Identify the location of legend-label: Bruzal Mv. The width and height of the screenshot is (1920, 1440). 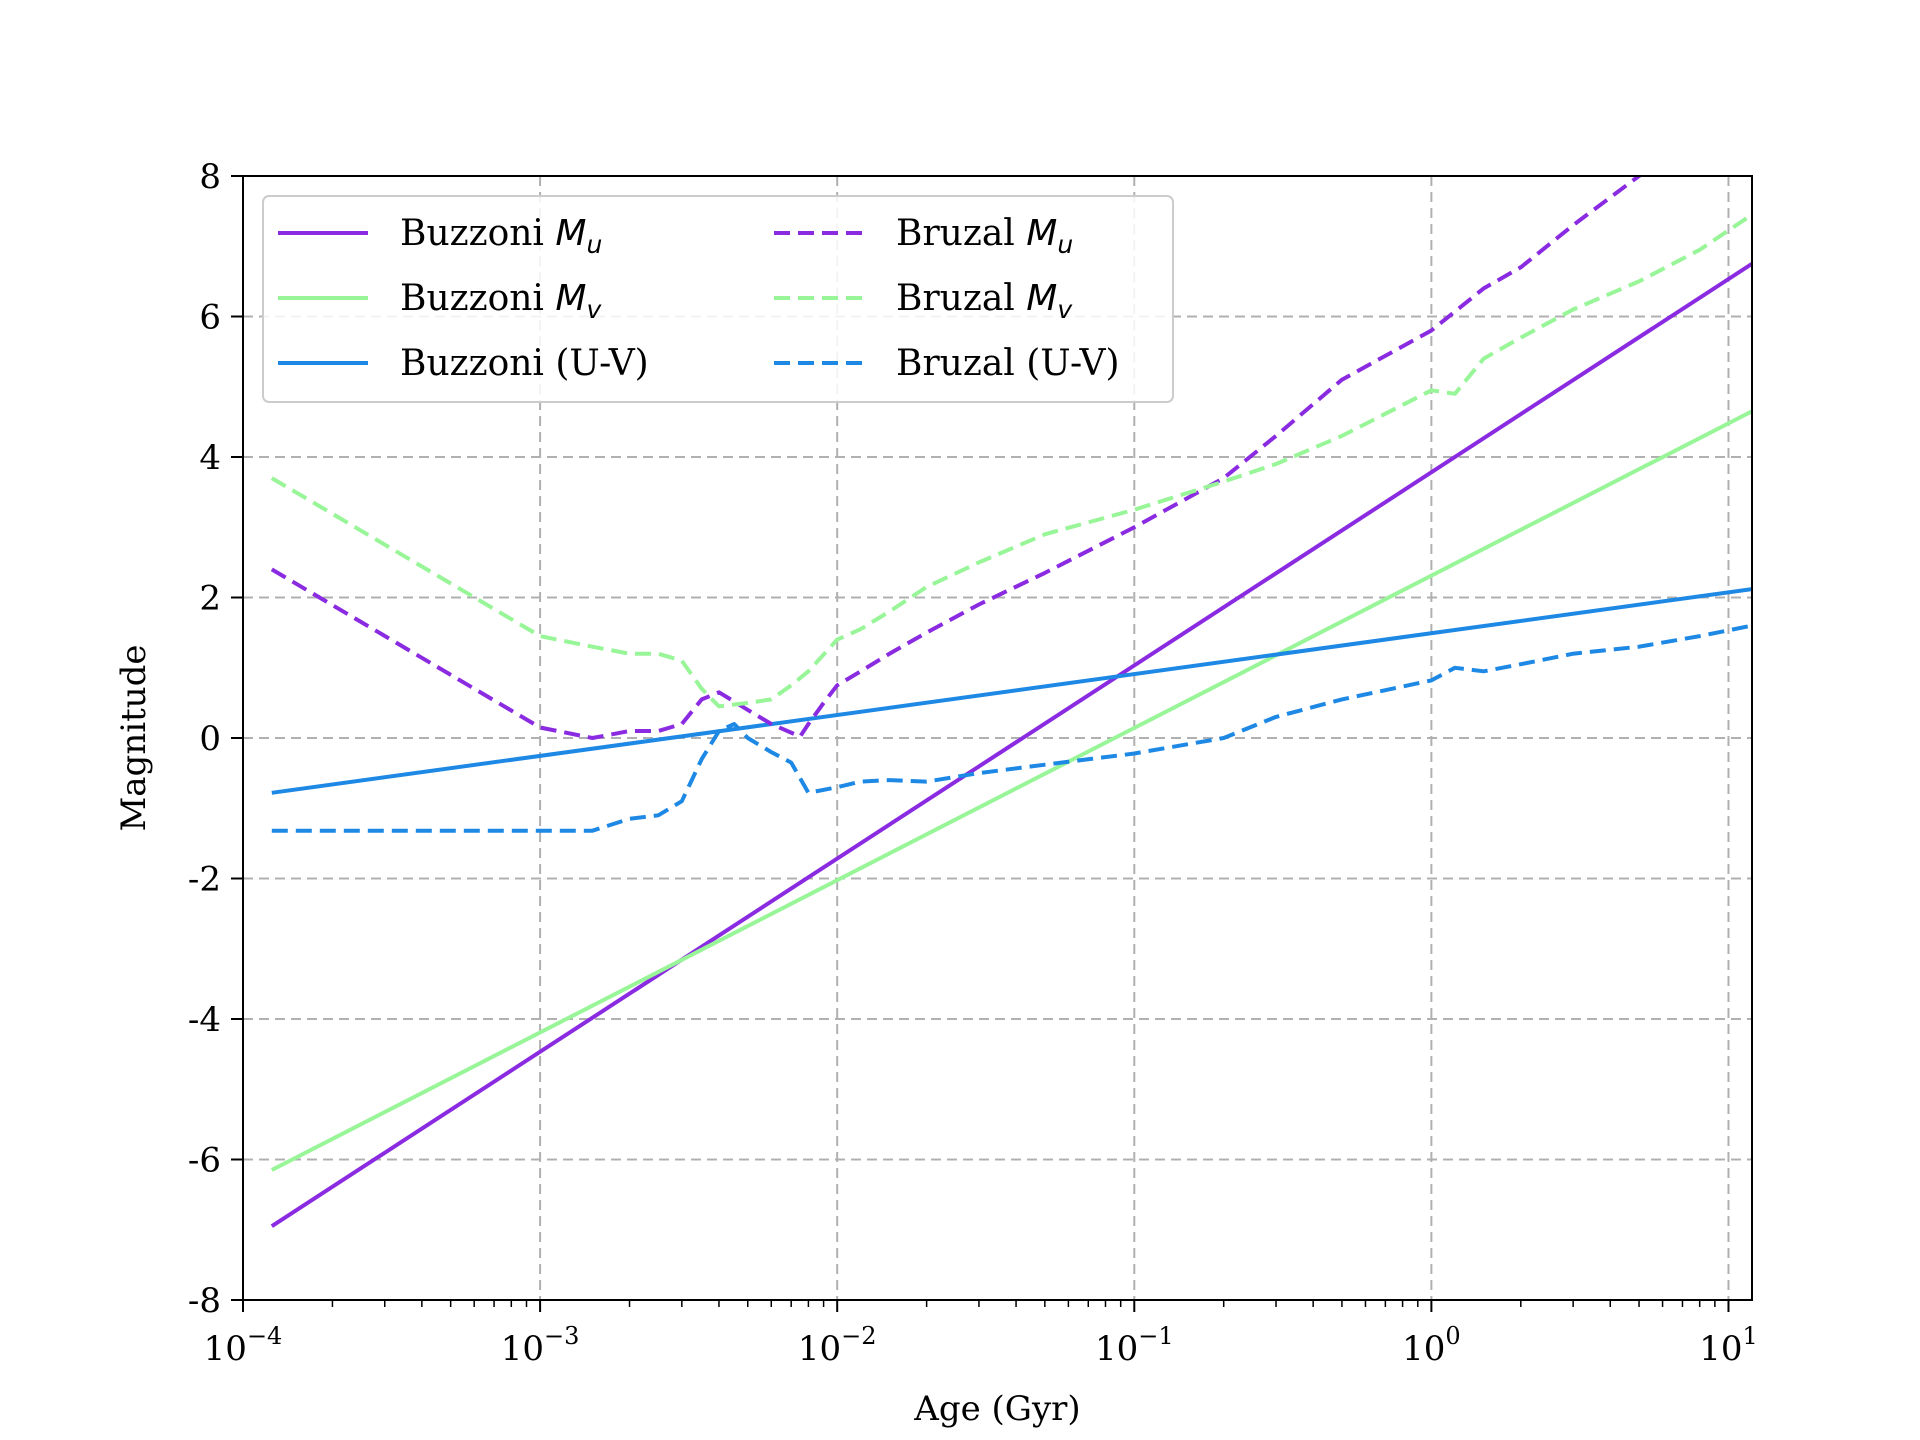
(984, 301).